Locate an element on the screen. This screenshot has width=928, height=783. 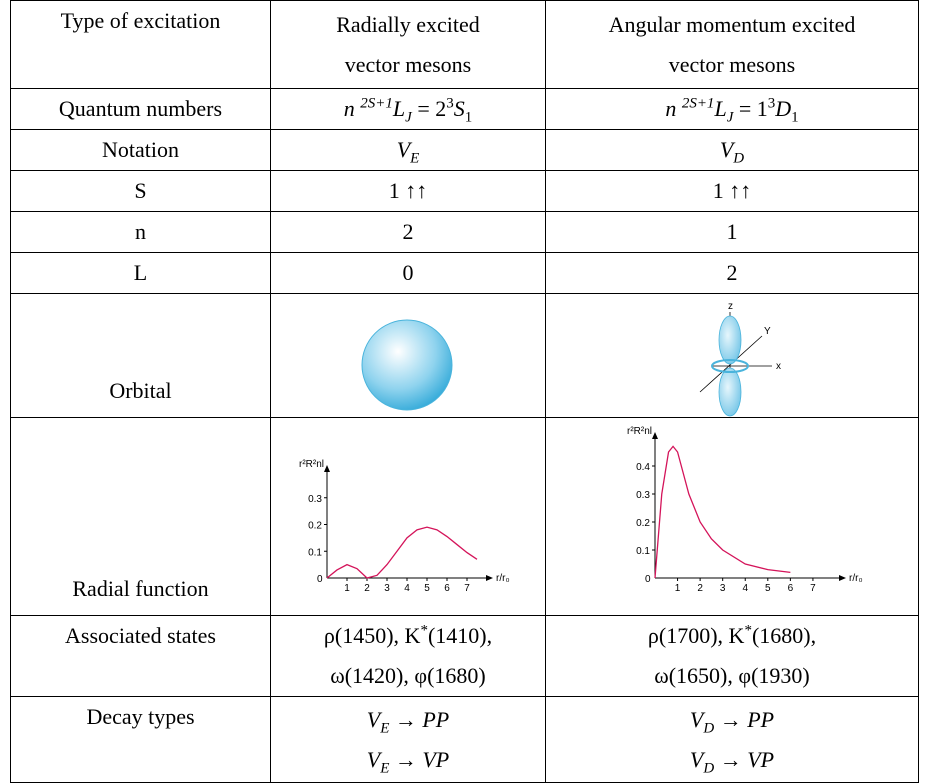
row-label: n is located at coordinates (140, 232).